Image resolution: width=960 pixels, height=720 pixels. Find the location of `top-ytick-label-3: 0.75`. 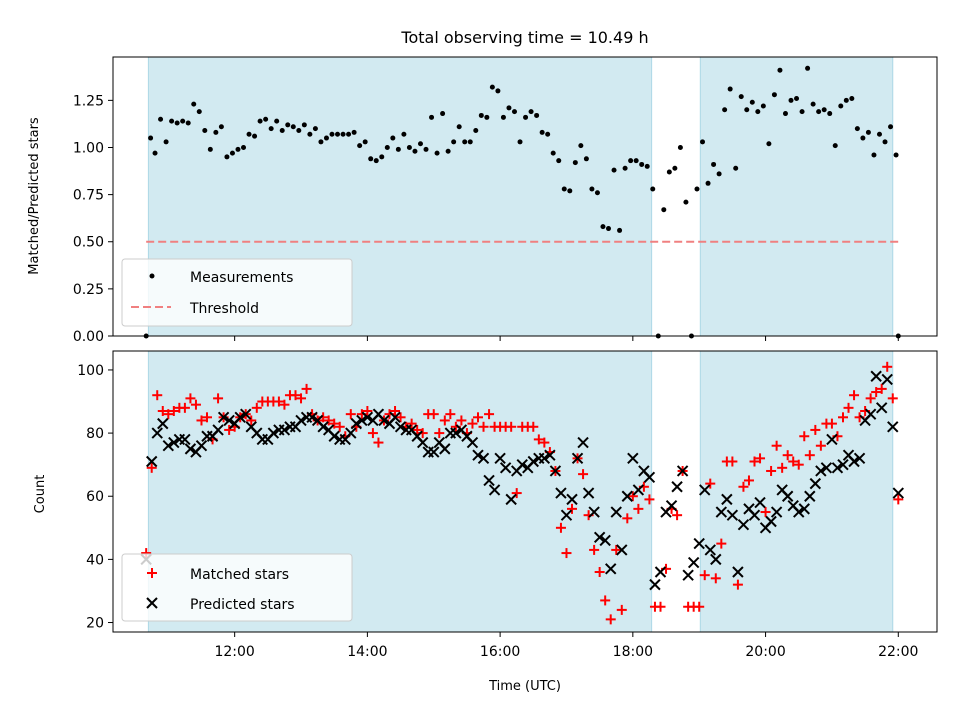

top-ytick-label-3: 0.75 is located at coordinates (88, 196).